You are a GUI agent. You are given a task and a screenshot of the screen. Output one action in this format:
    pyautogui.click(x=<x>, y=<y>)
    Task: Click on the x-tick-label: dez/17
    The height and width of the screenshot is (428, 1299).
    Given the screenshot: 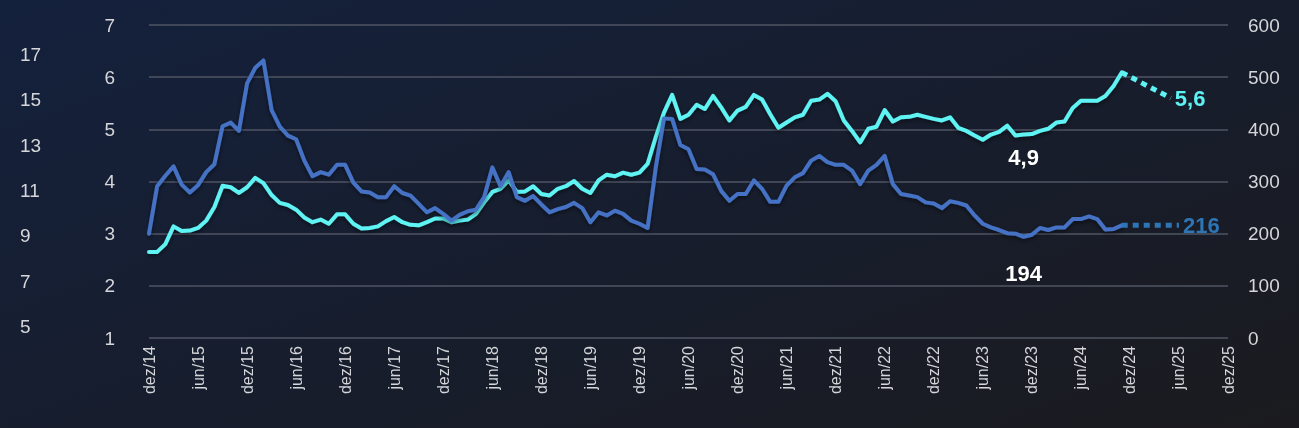 What is the action you would take?
    pyautogui.click(x=443, y=370)
    